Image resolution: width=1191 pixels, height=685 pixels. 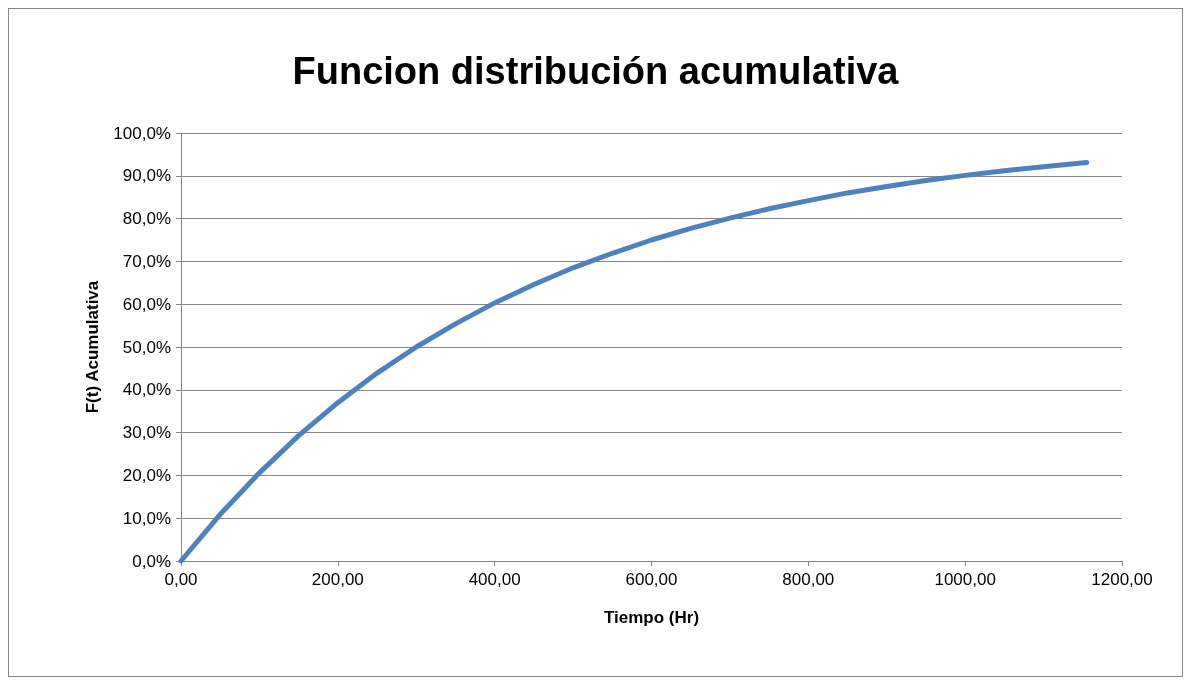 What do you see at coordinates (596, 71) in the screenshot?
I see `chart-title: Funcion distribución acumulativa` at bounding box center [596, 71].